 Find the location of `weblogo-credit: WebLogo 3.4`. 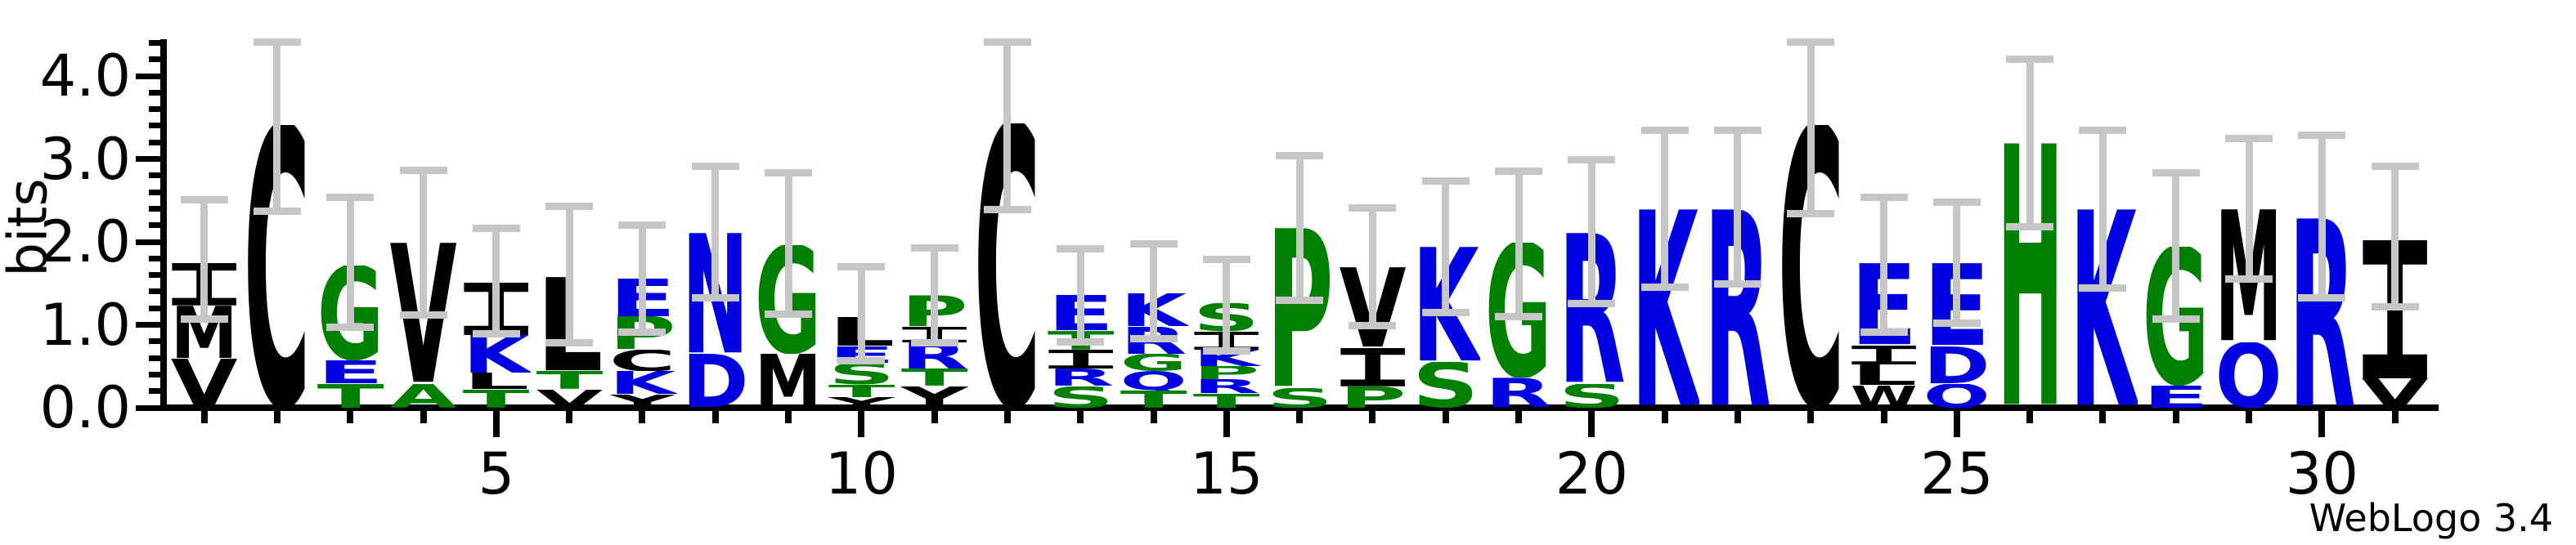

weblogo-credit: WebLogo 3.4 is located at coordinates (2431, 518).